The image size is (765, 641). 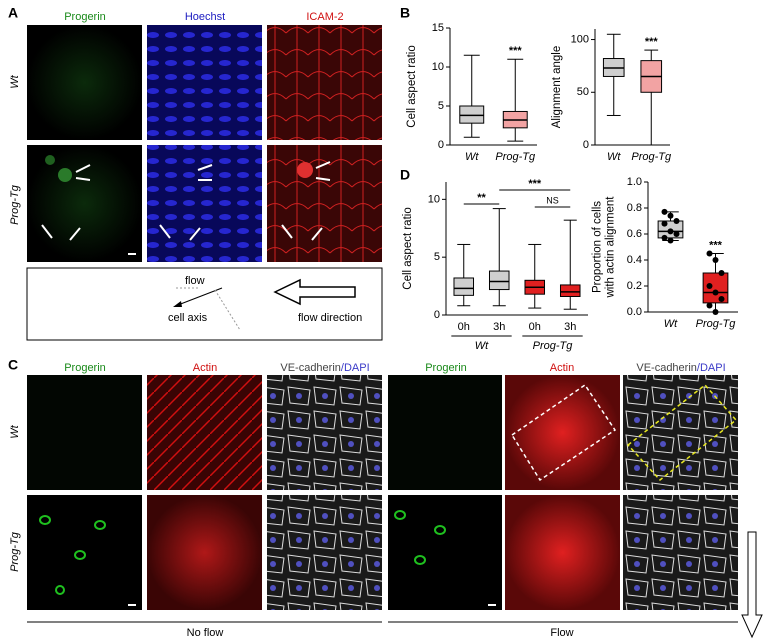 I want to click on y-axis-label: with actin alignment, so click(x=611, y=247).